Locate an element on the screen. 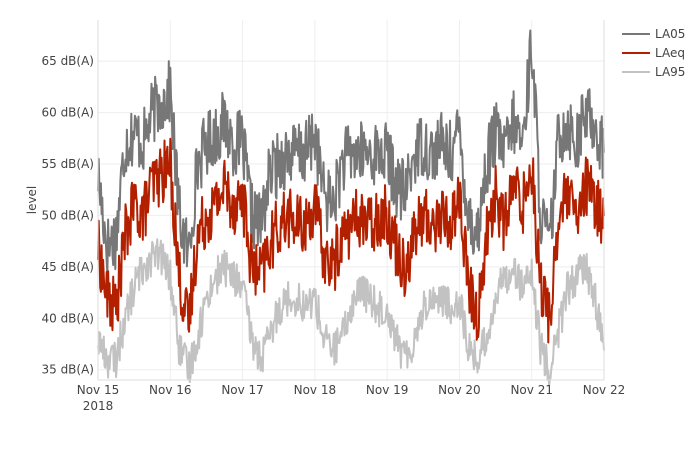 The image size is (700, 450). x-tick-label-7: Nov 22 is located at coordinates (604, 390).